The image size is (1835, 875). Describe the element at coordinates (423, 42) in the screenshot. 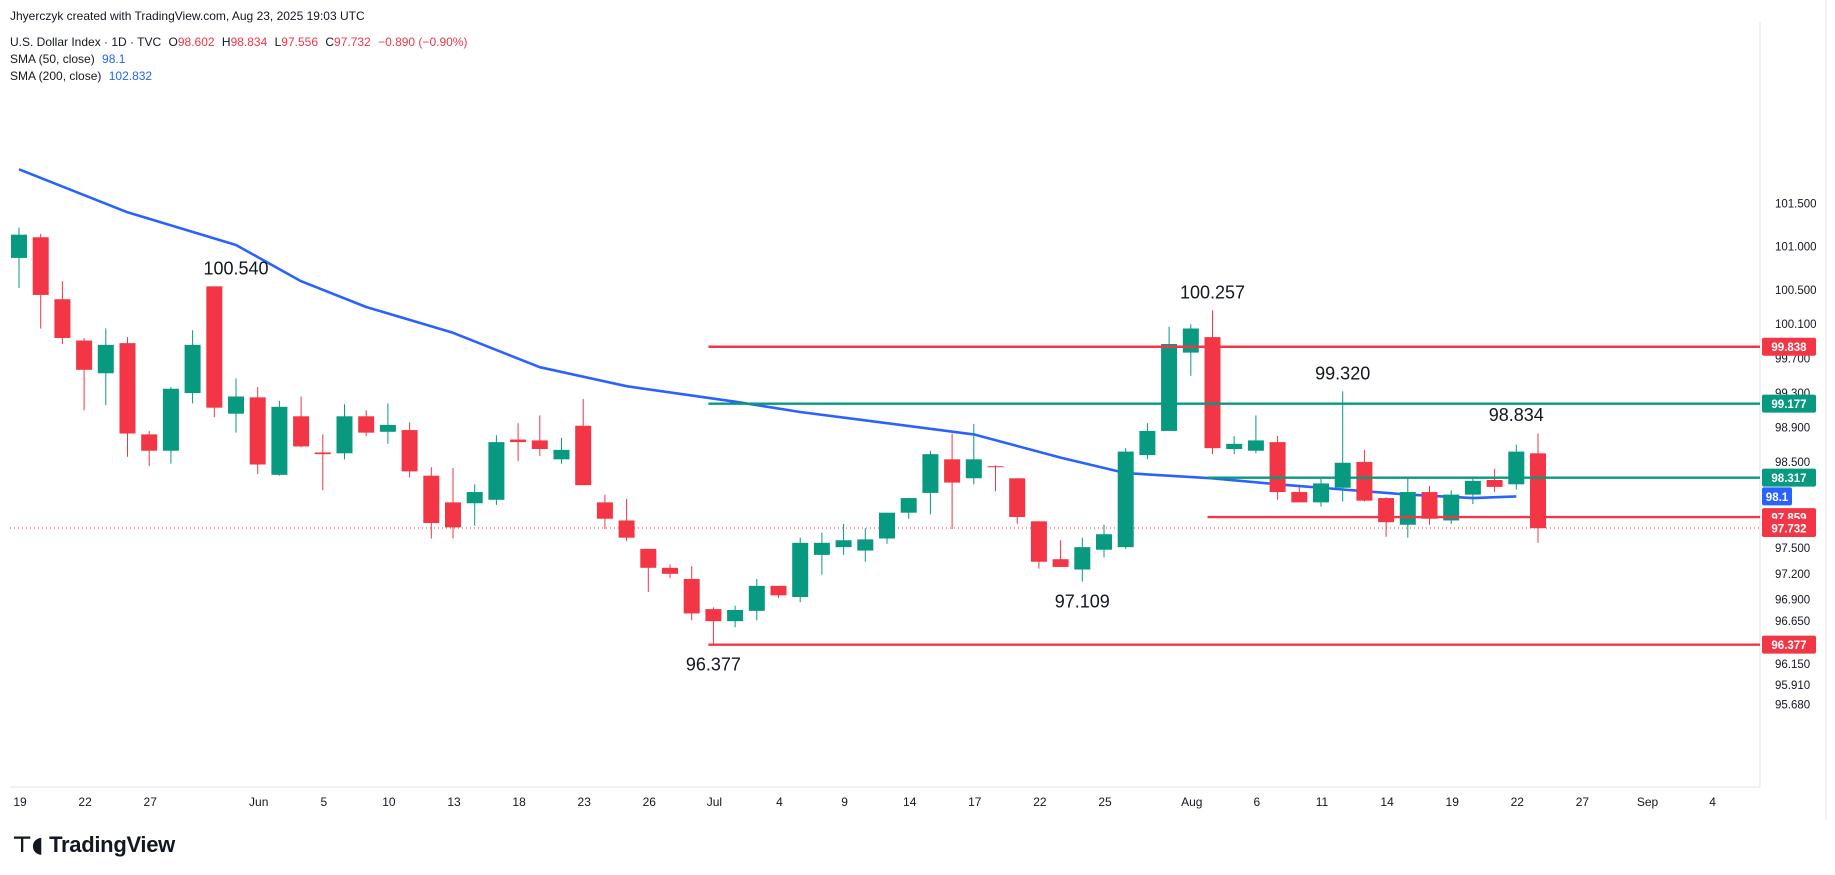

I see `legend-change: −0.890 (−0.90%)` at that location.